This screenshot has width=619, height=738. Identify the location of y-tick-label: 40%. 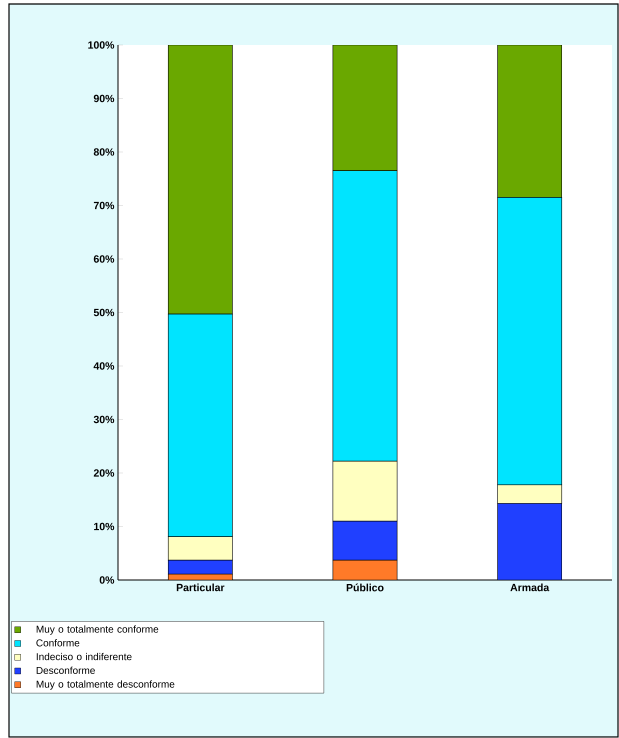
(104, 366).